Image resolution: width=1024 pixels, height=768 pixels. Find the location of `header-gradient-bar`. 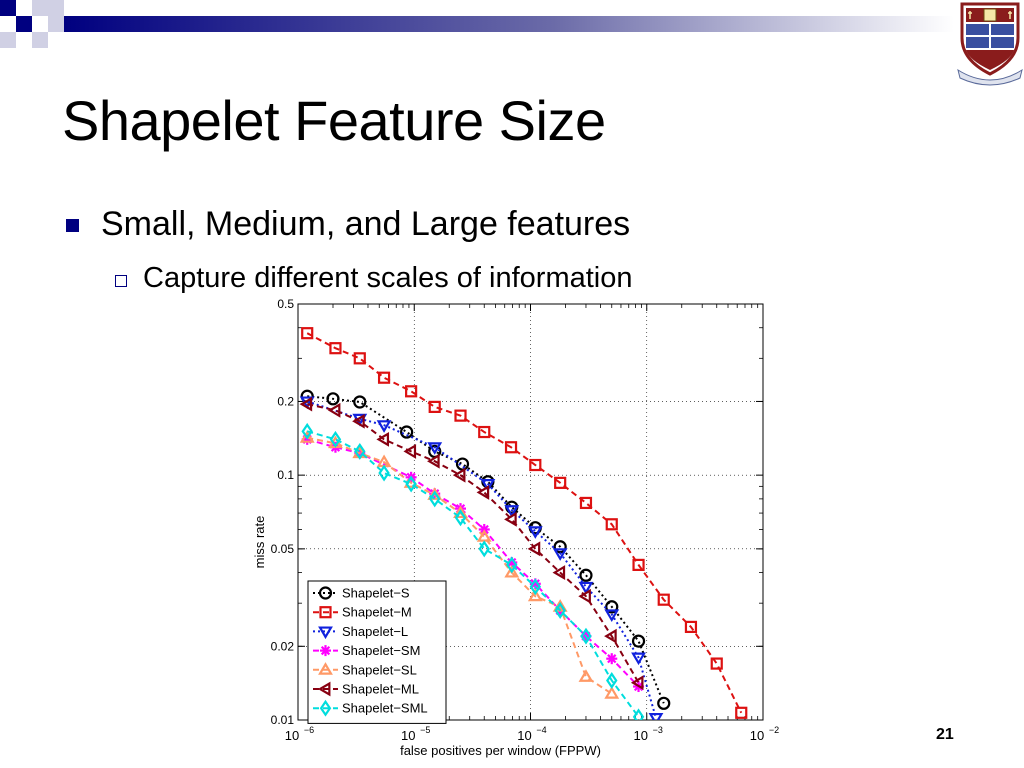

header-gradient-bar is located at coordinates (509, 24).